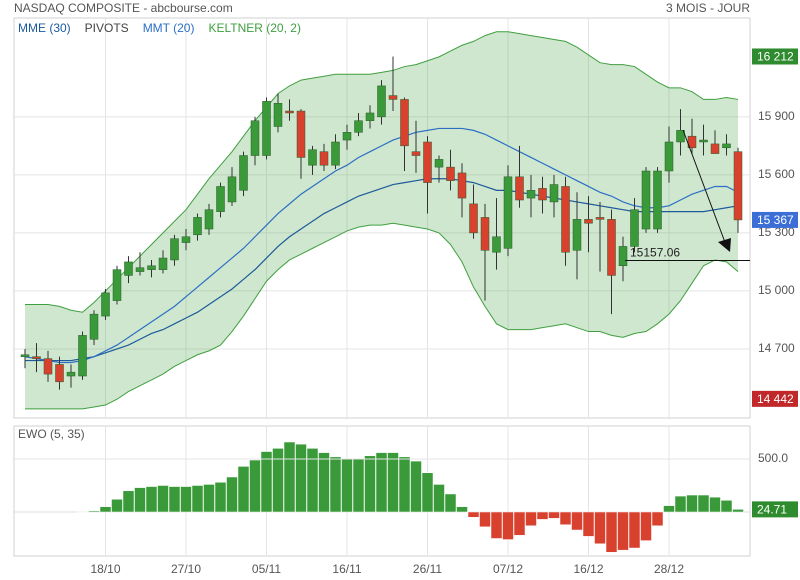  I want to click on legend-entry: MMT (20), so click(169, 28).